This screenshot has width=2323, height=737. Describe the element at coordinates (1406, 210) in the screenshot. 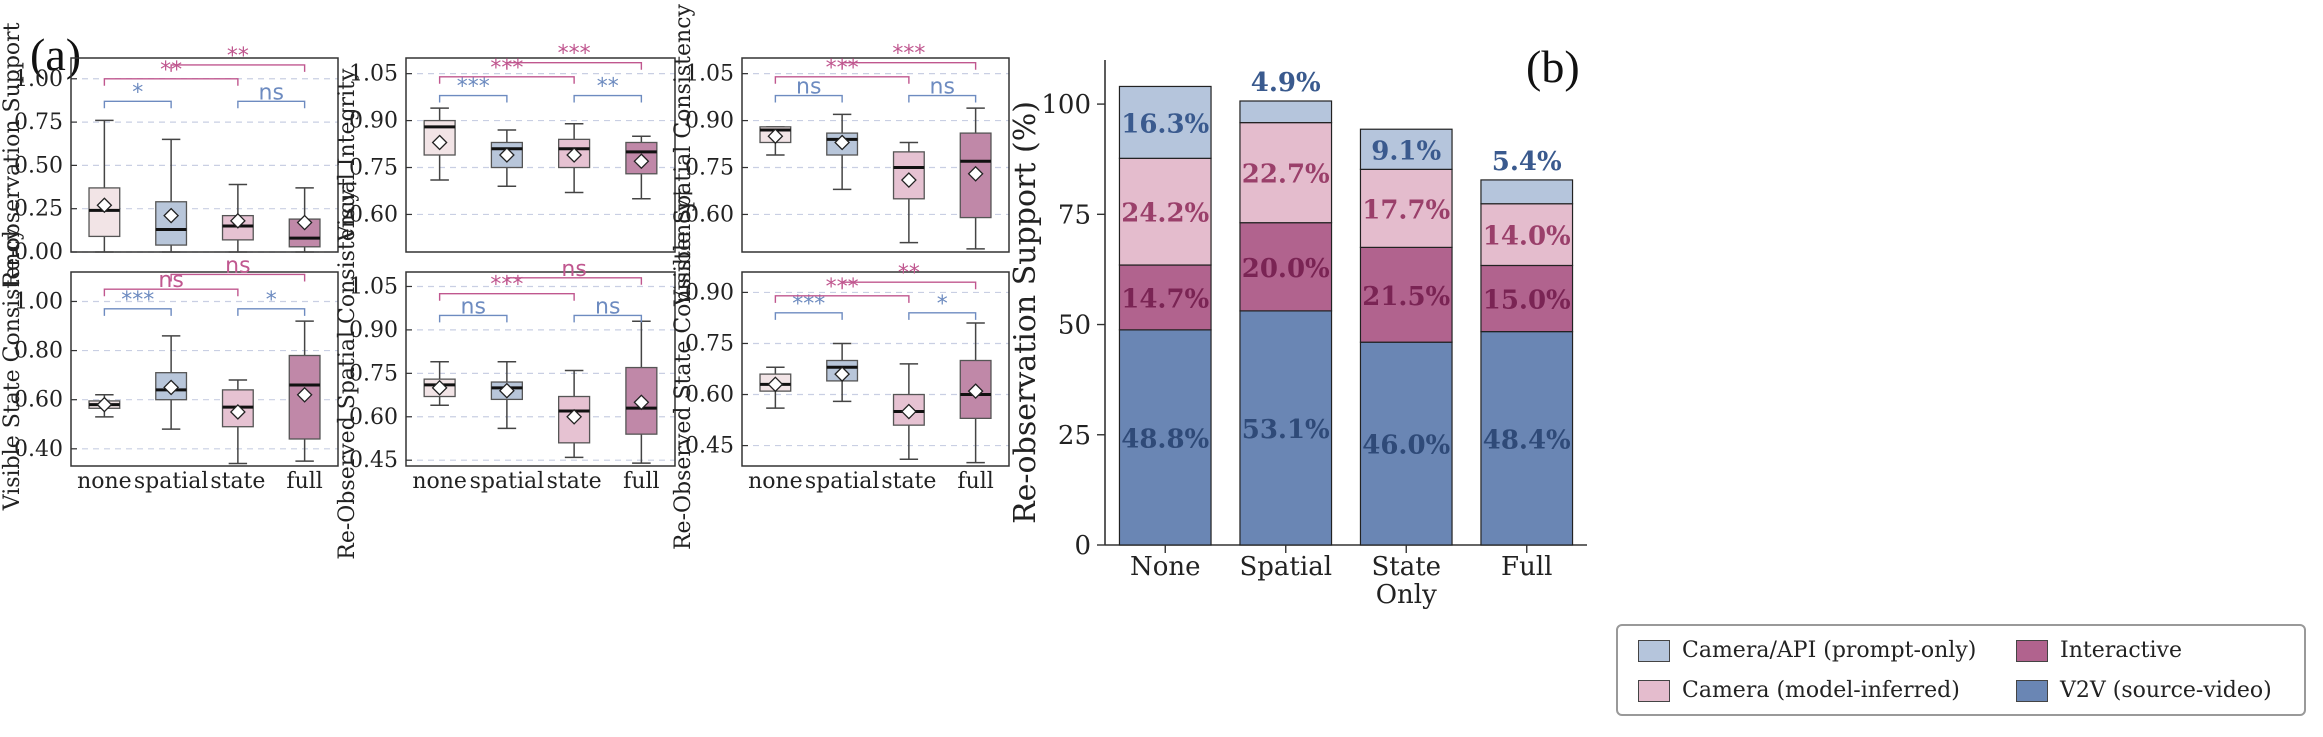

I see `bar-value-label: 17.7%` at that location.